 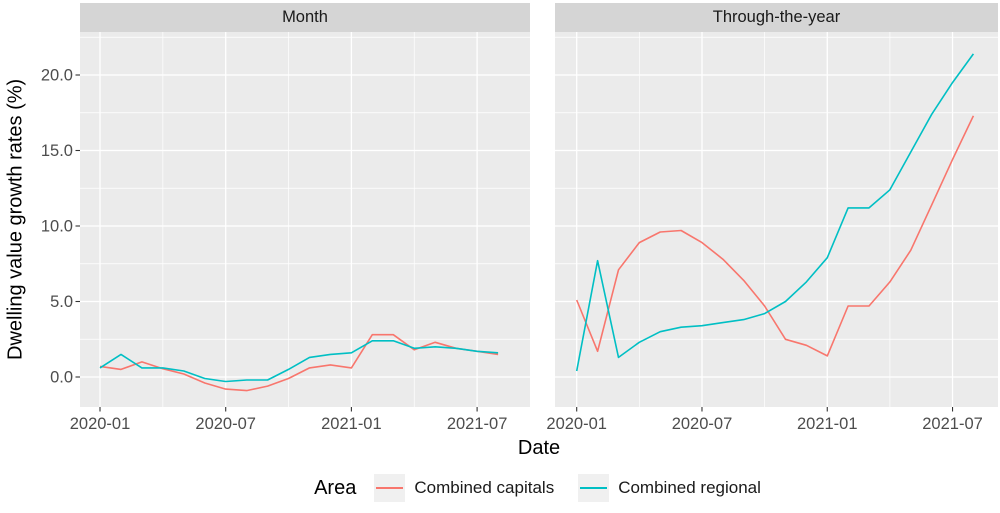 I want to click on y-tick-label: 20.0, so click(x=57, y=76).